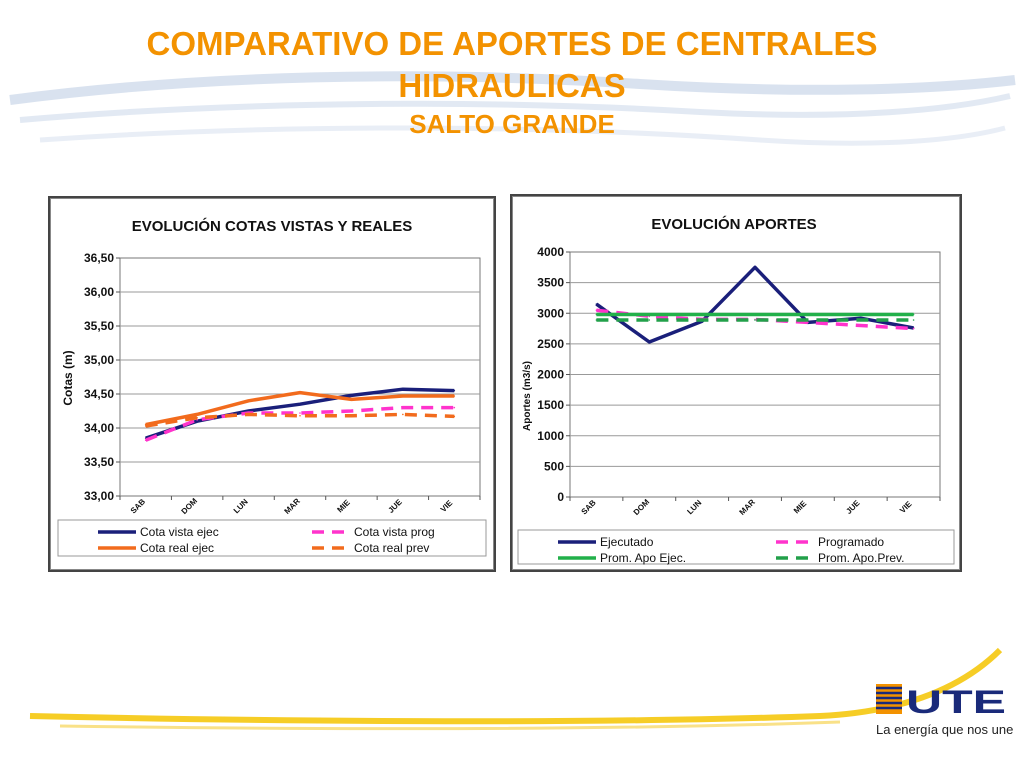 The height and width of the screenshot is (768, 1024). What do you see at coordinates (889, 699) in the screenshot?
I see `ute-logo-mark-icon` at bounding box center [889, 699].